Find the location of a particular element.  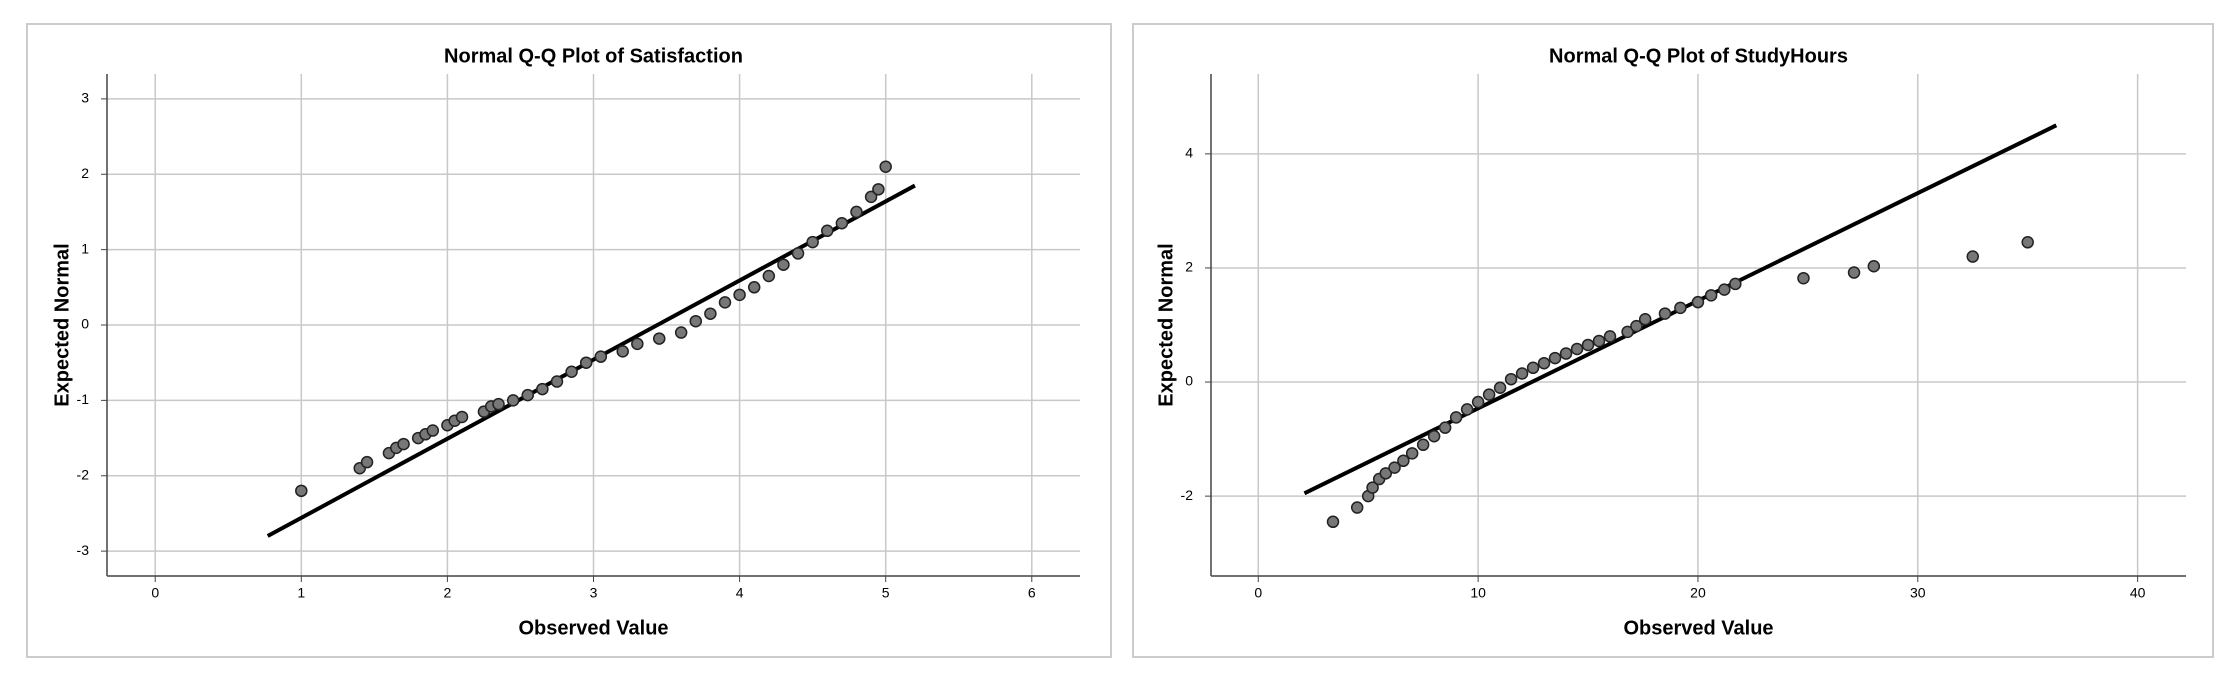

chart-title: Normal Q-Q Plot of Satisfaction is located at coordinates (593, 56).